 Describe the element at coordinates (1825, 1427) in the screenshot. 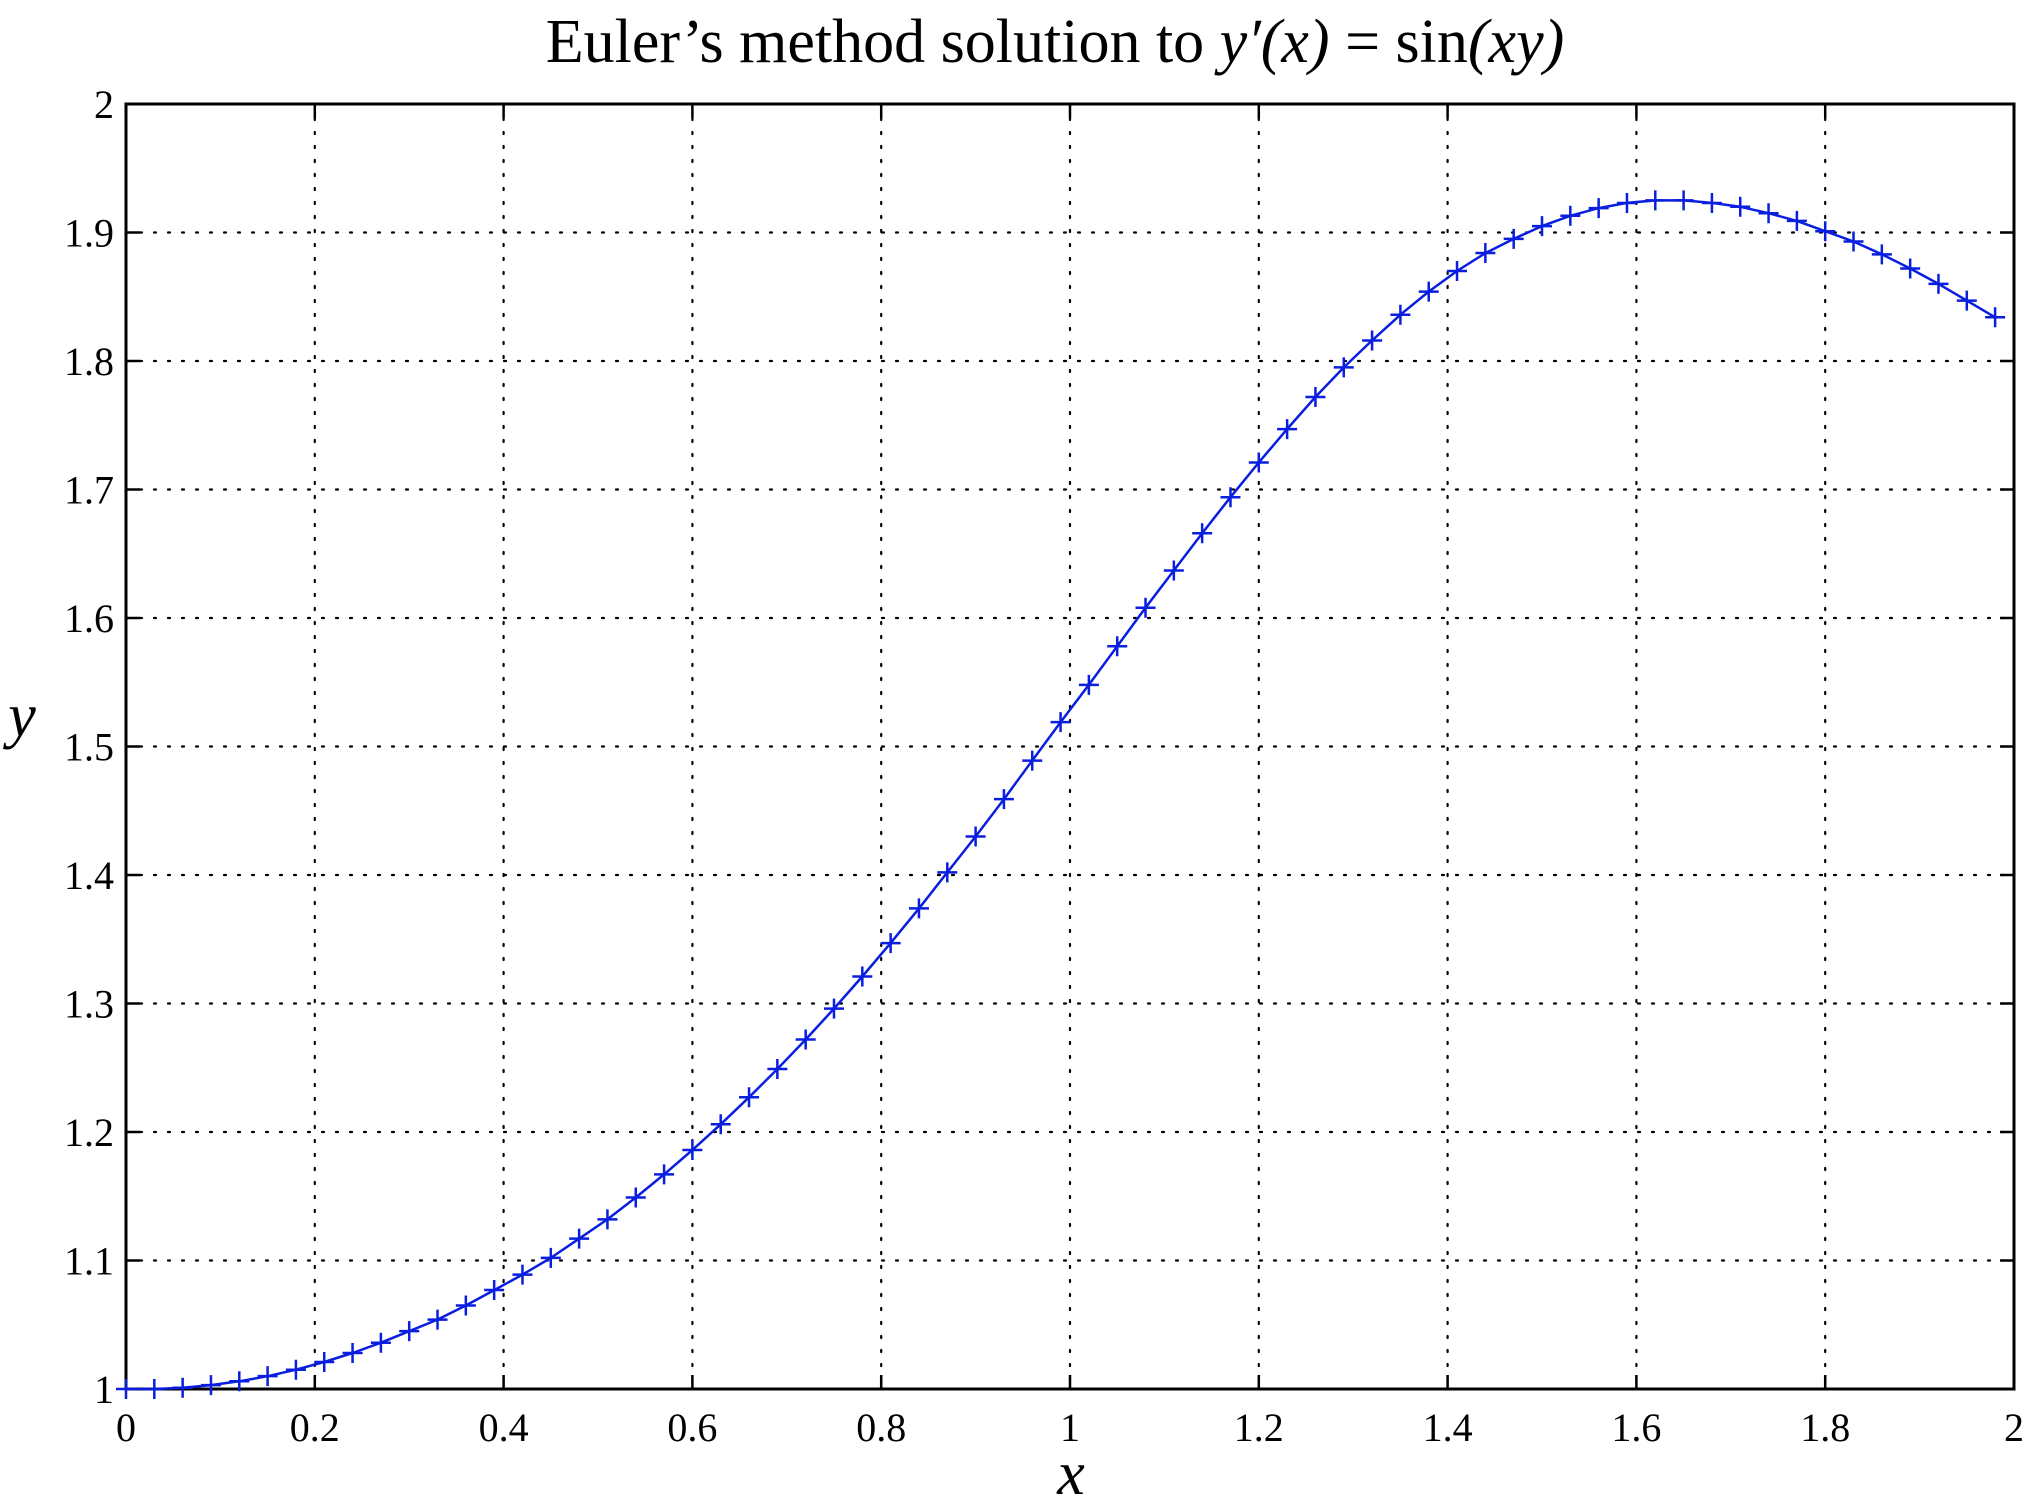

I see `x-tick-label: 1.8` at that location.